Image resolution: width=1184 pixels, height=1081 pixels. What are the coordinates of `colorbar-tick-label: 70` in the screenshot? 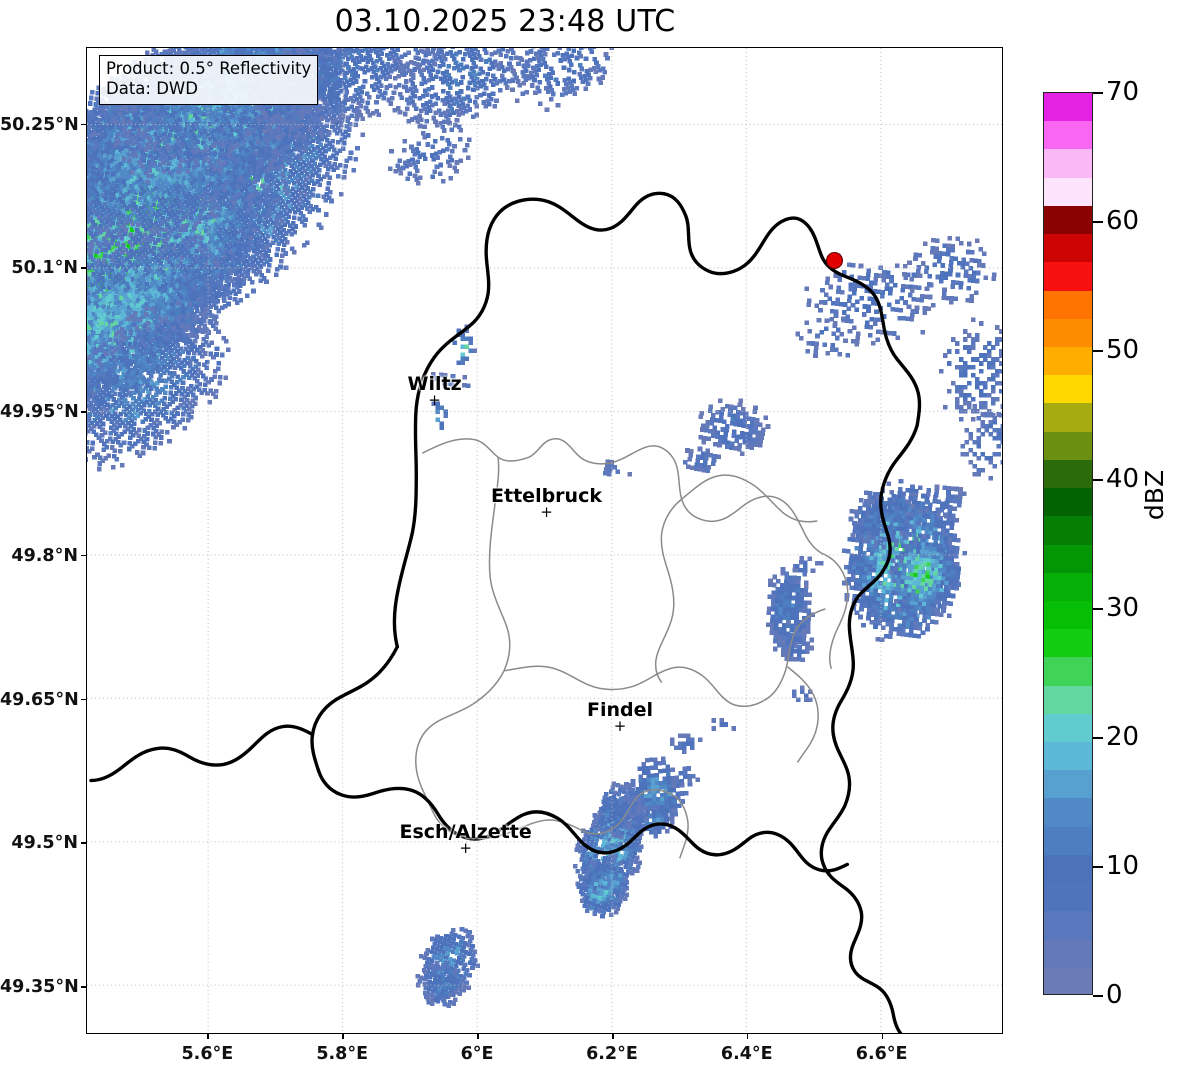 It's located at (1123, 92).